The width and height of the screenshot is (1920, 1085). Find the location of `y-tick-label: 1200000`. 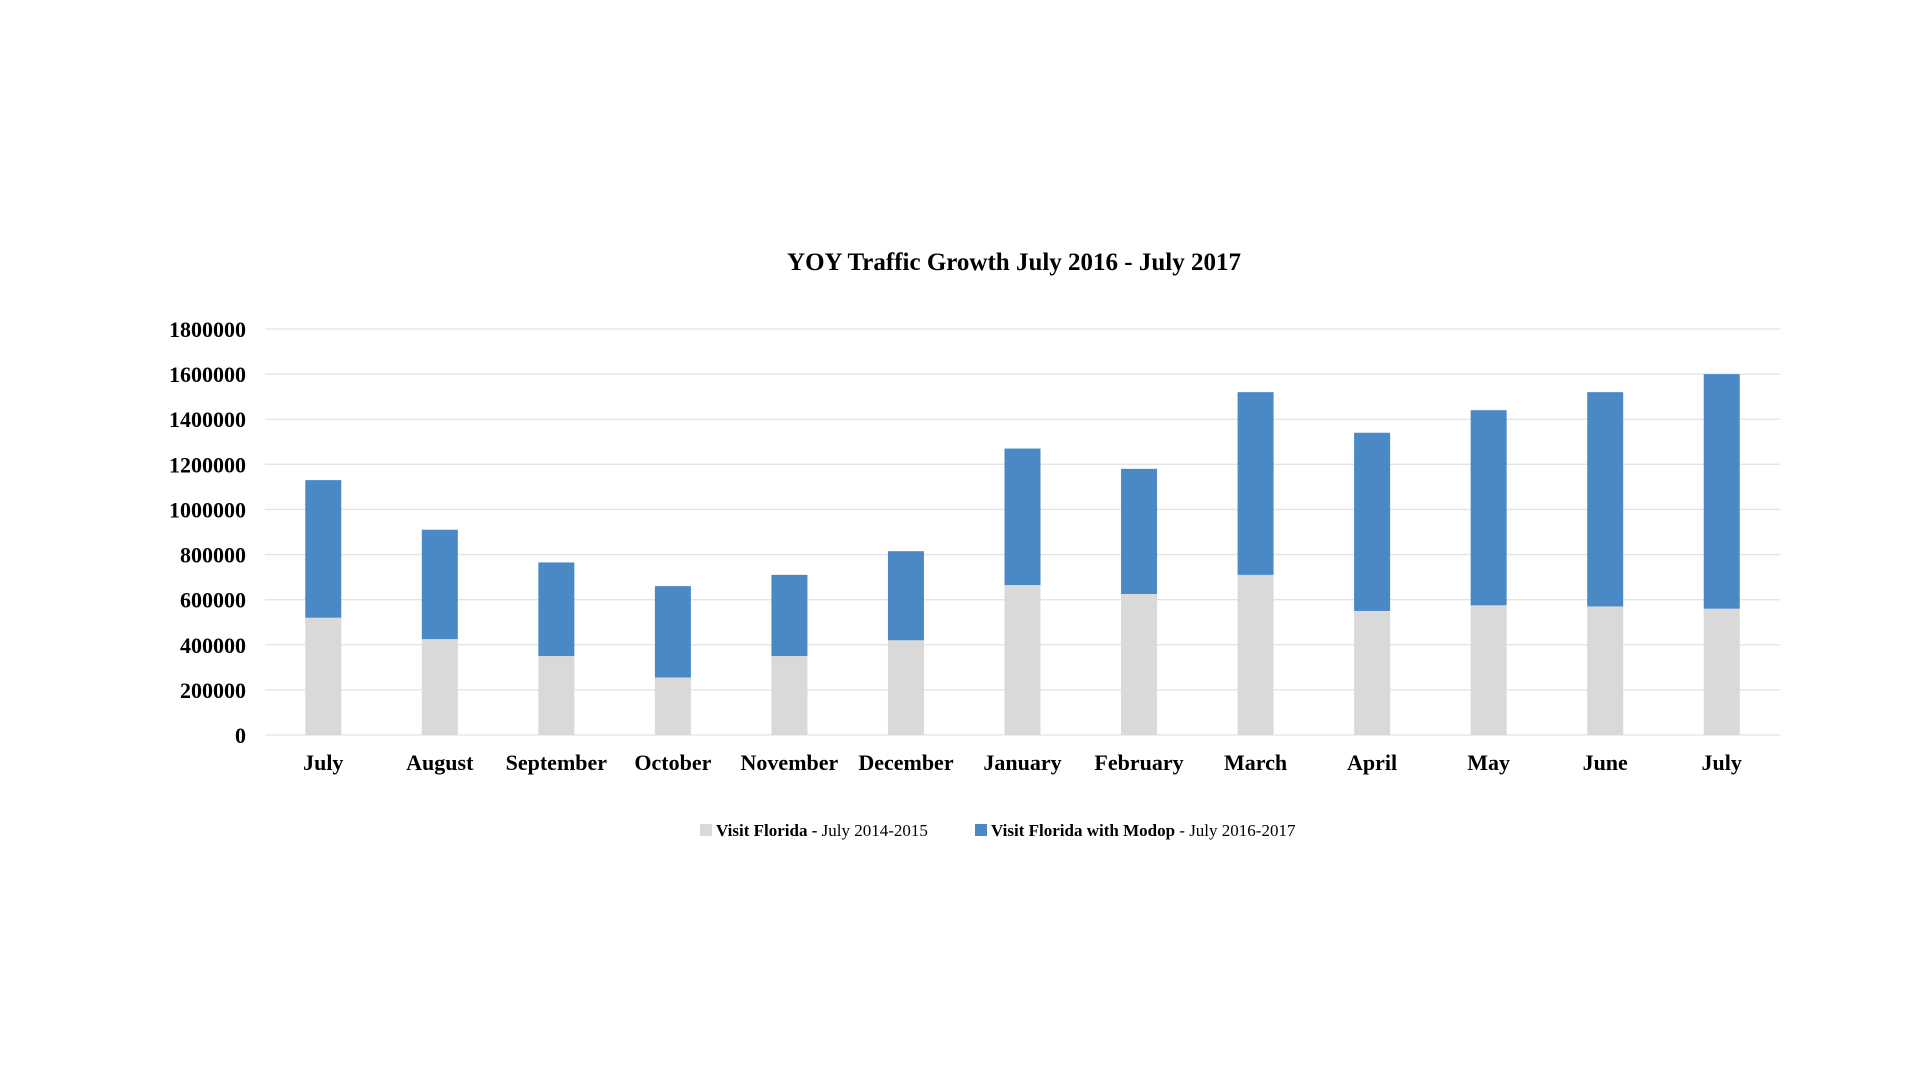

y-tick-label: 1200000 is located at coordinates (207, 464).